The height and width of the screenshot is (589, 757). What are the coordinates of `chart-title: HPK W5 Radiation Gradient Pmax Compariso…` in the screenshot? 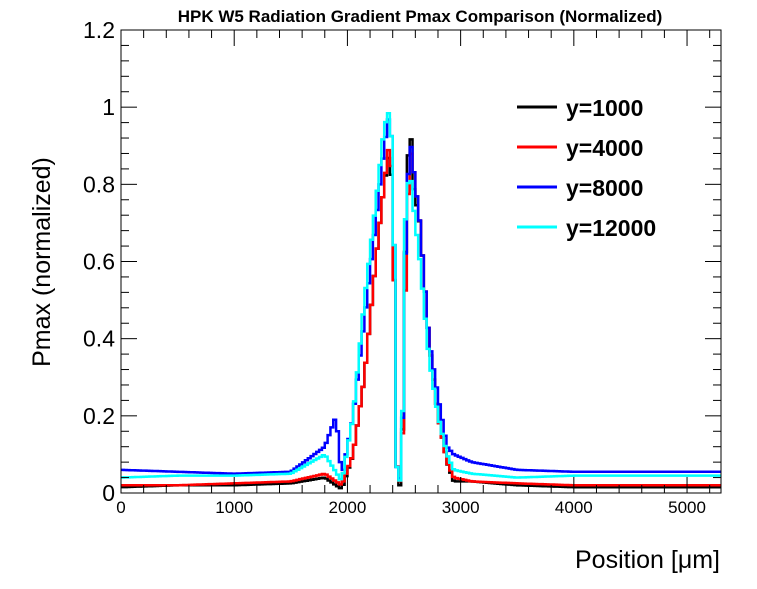 It's located at (420, 16).